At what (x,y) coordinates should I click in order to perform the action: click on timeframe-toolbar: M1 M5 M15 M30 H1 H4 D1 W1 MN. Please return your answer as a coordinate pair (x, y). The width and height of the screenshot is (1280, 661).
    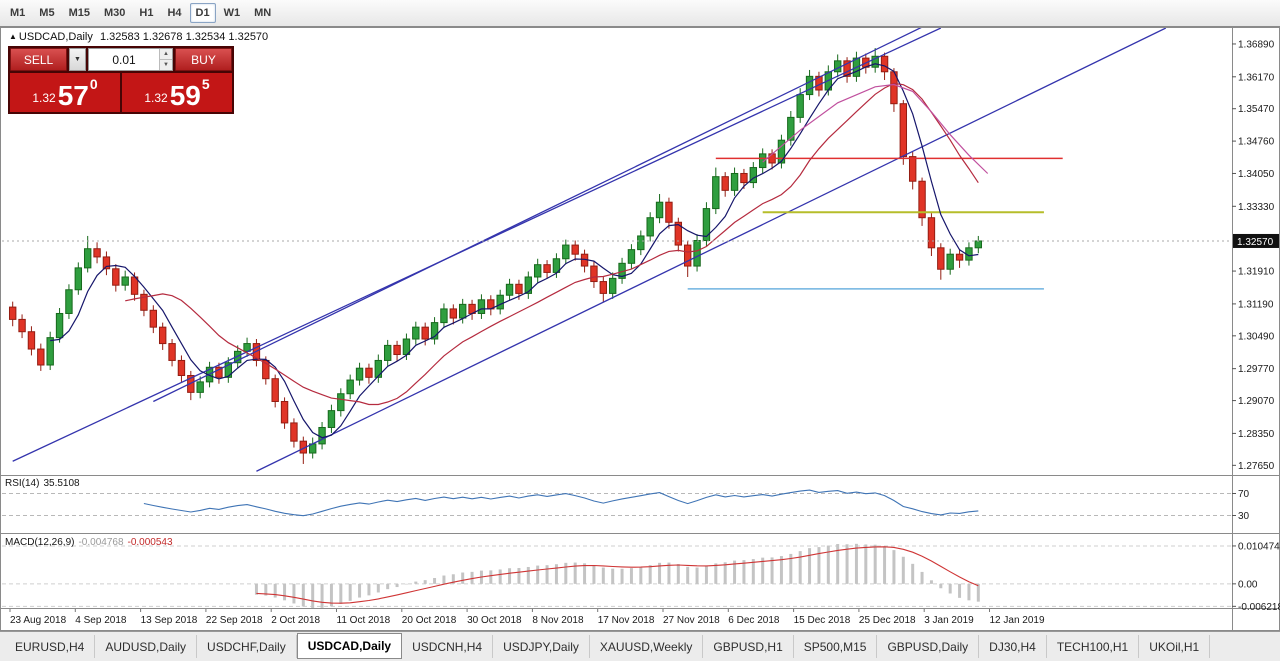
    Looking at the image, I should click on (640, 13).